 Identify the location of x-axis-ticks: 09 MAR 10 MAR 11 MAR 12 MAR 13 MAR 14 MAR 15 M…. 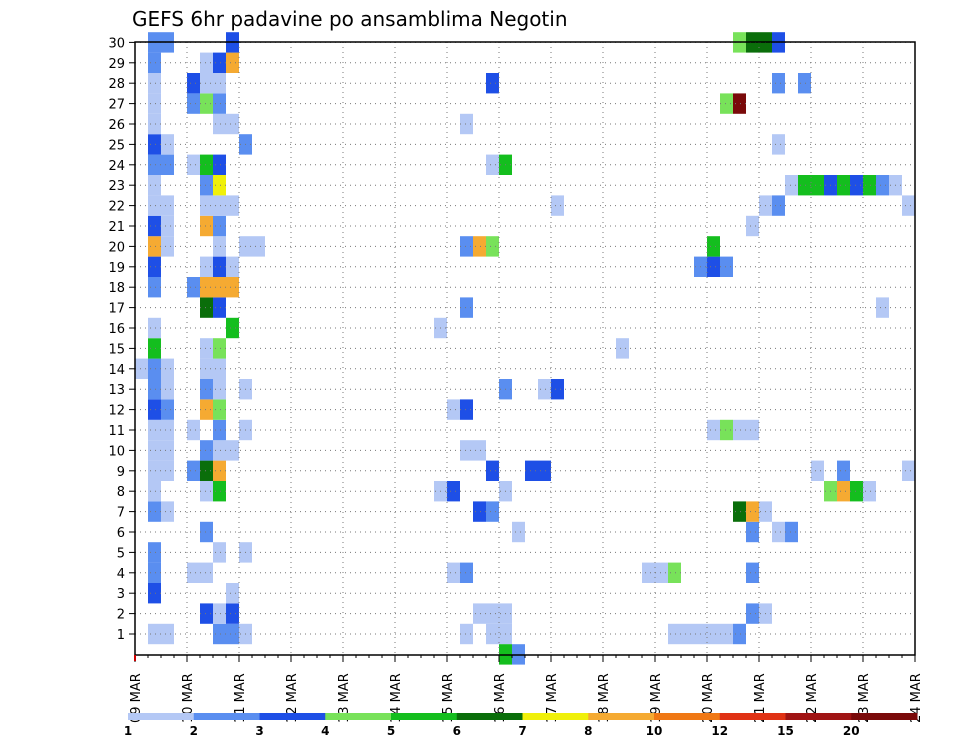
(526, 689).